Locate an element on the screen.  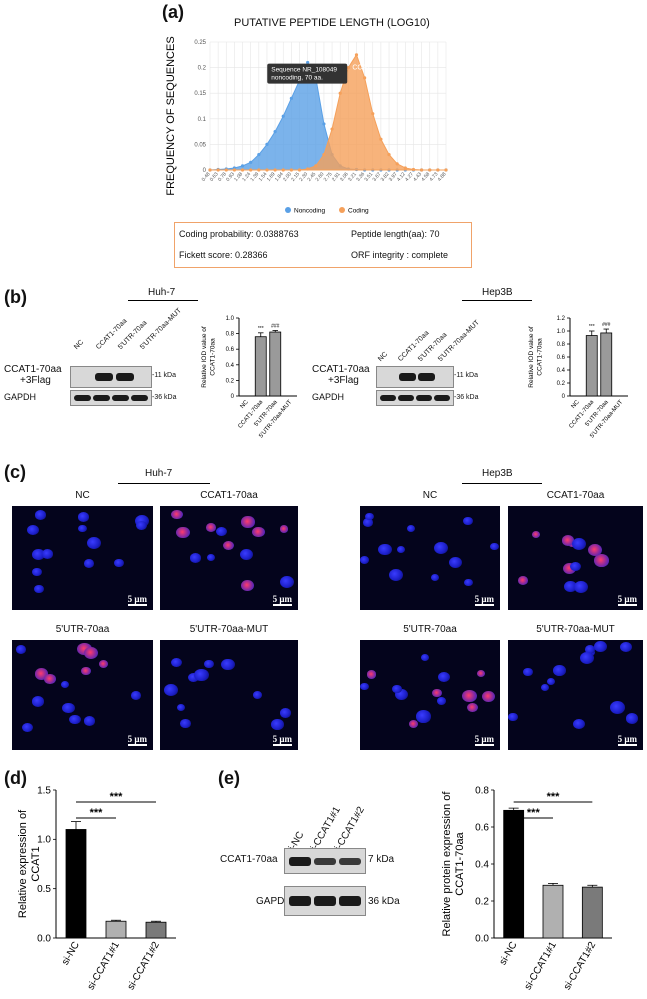
panel-d-label: (d) is located at coordinates (15, 778).